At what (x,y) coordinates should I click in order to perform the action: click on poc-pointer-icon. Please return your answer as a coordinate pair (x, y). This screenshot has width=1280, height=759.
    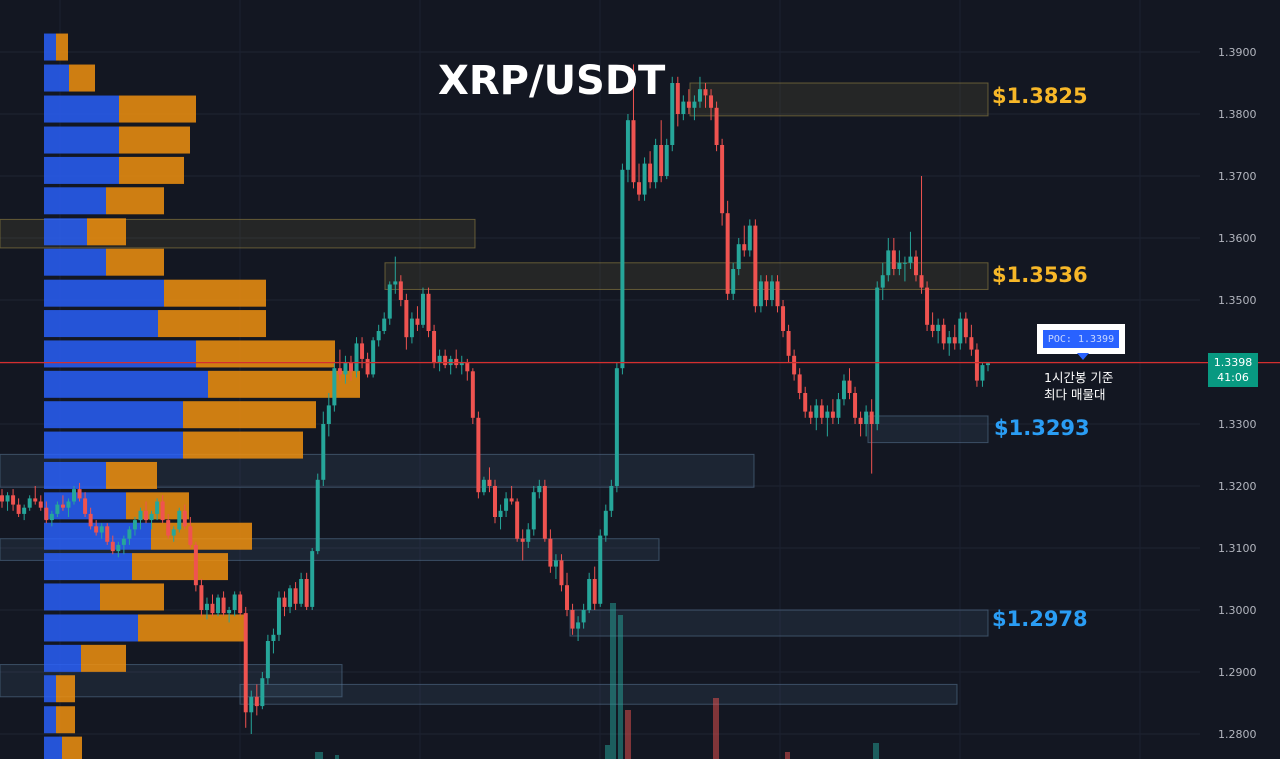
    Looking at the image, I should click on (1083, 356).